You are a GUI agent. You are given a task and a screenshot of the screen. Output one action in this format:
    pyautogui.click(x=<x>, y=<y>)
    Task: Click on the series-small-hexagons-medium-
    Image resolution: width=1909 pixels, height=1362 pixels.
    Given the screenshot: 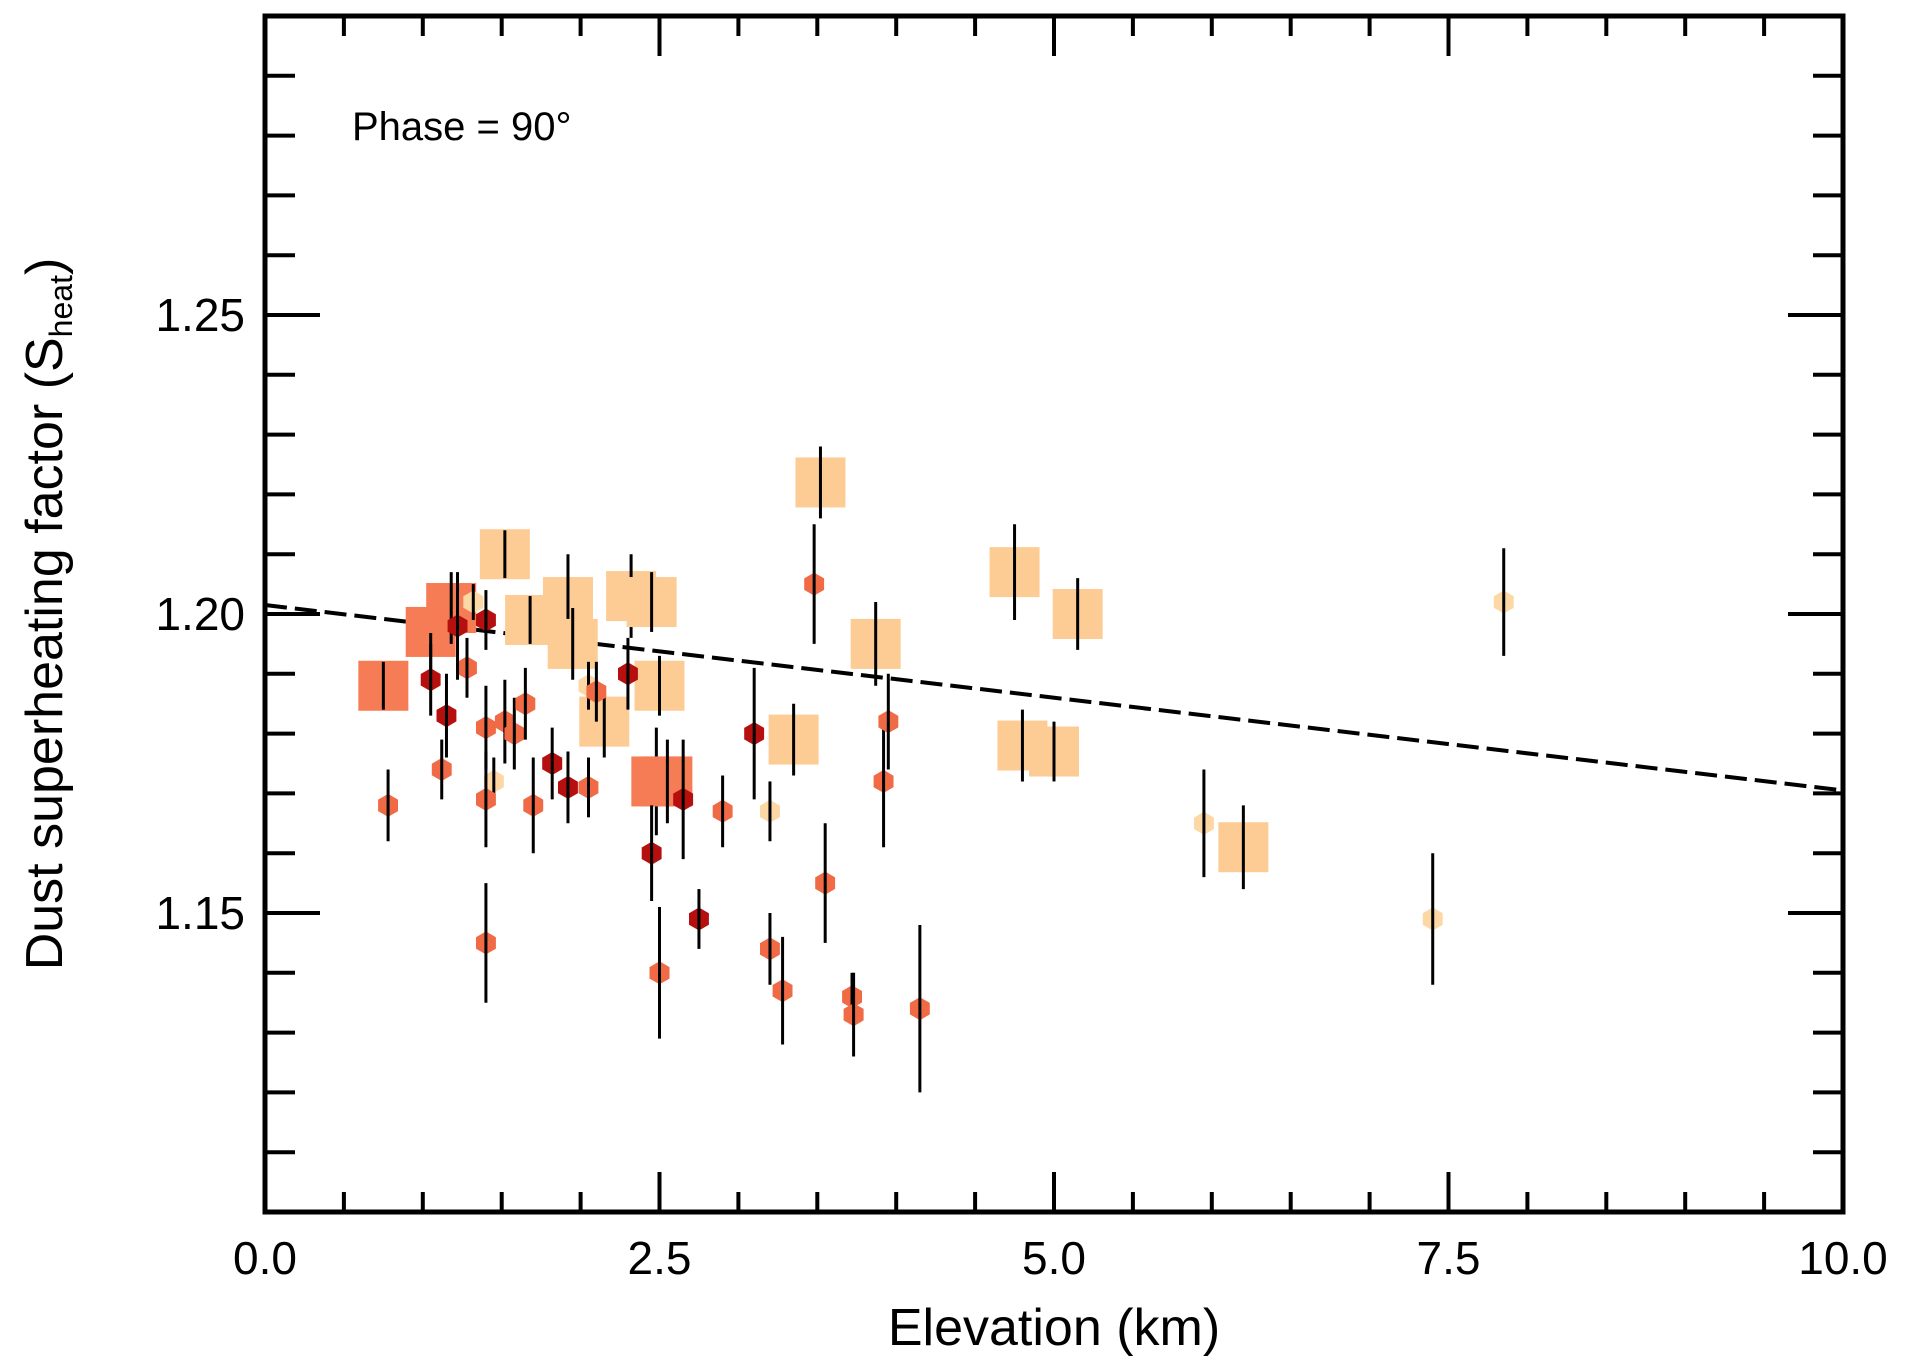 What is the action you would take?
    pyautogui.click(x=654, y=808)
    